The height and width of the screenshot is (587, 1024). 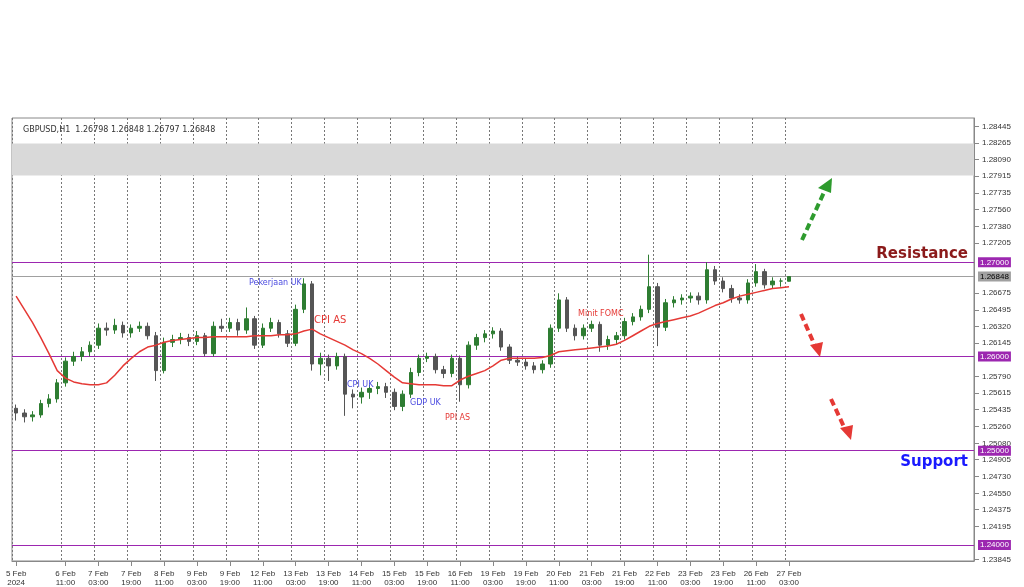 What do you see at coordinates (690, 578) in the screenshot?
I see `x-tick-label: 23 Feb 03:00` at bounding box center [690, 578].